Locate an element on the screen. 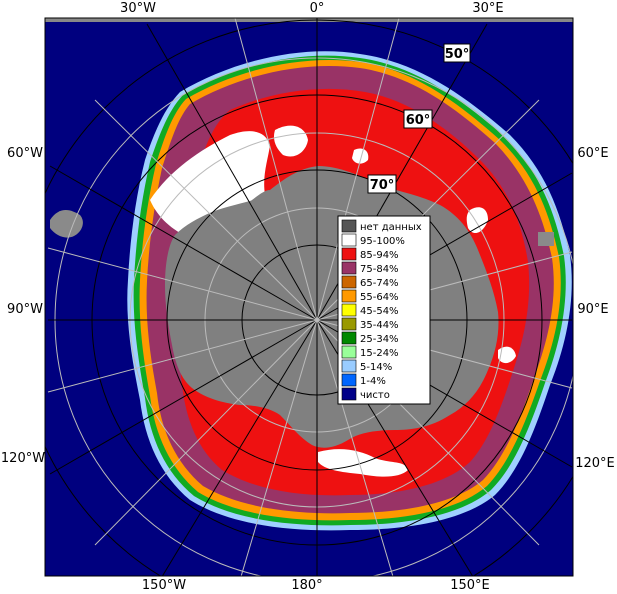  meridian-75w is located at coordinates (182, 284).